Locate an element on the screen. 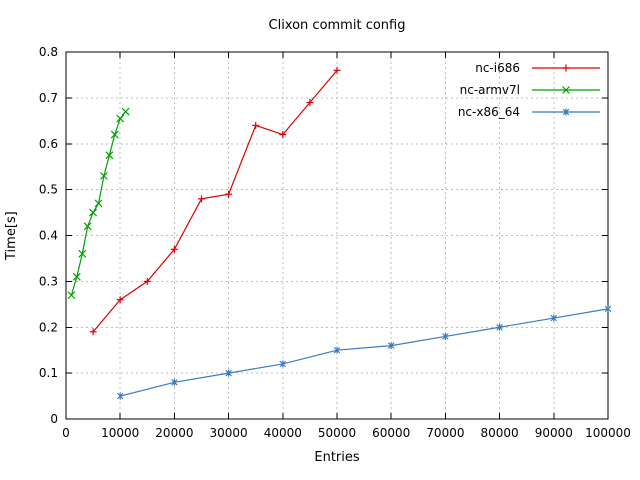 The image size is (640, 480). legend-label-nc-armv7l: nc-armv7l is located at coordinates (490, 90).